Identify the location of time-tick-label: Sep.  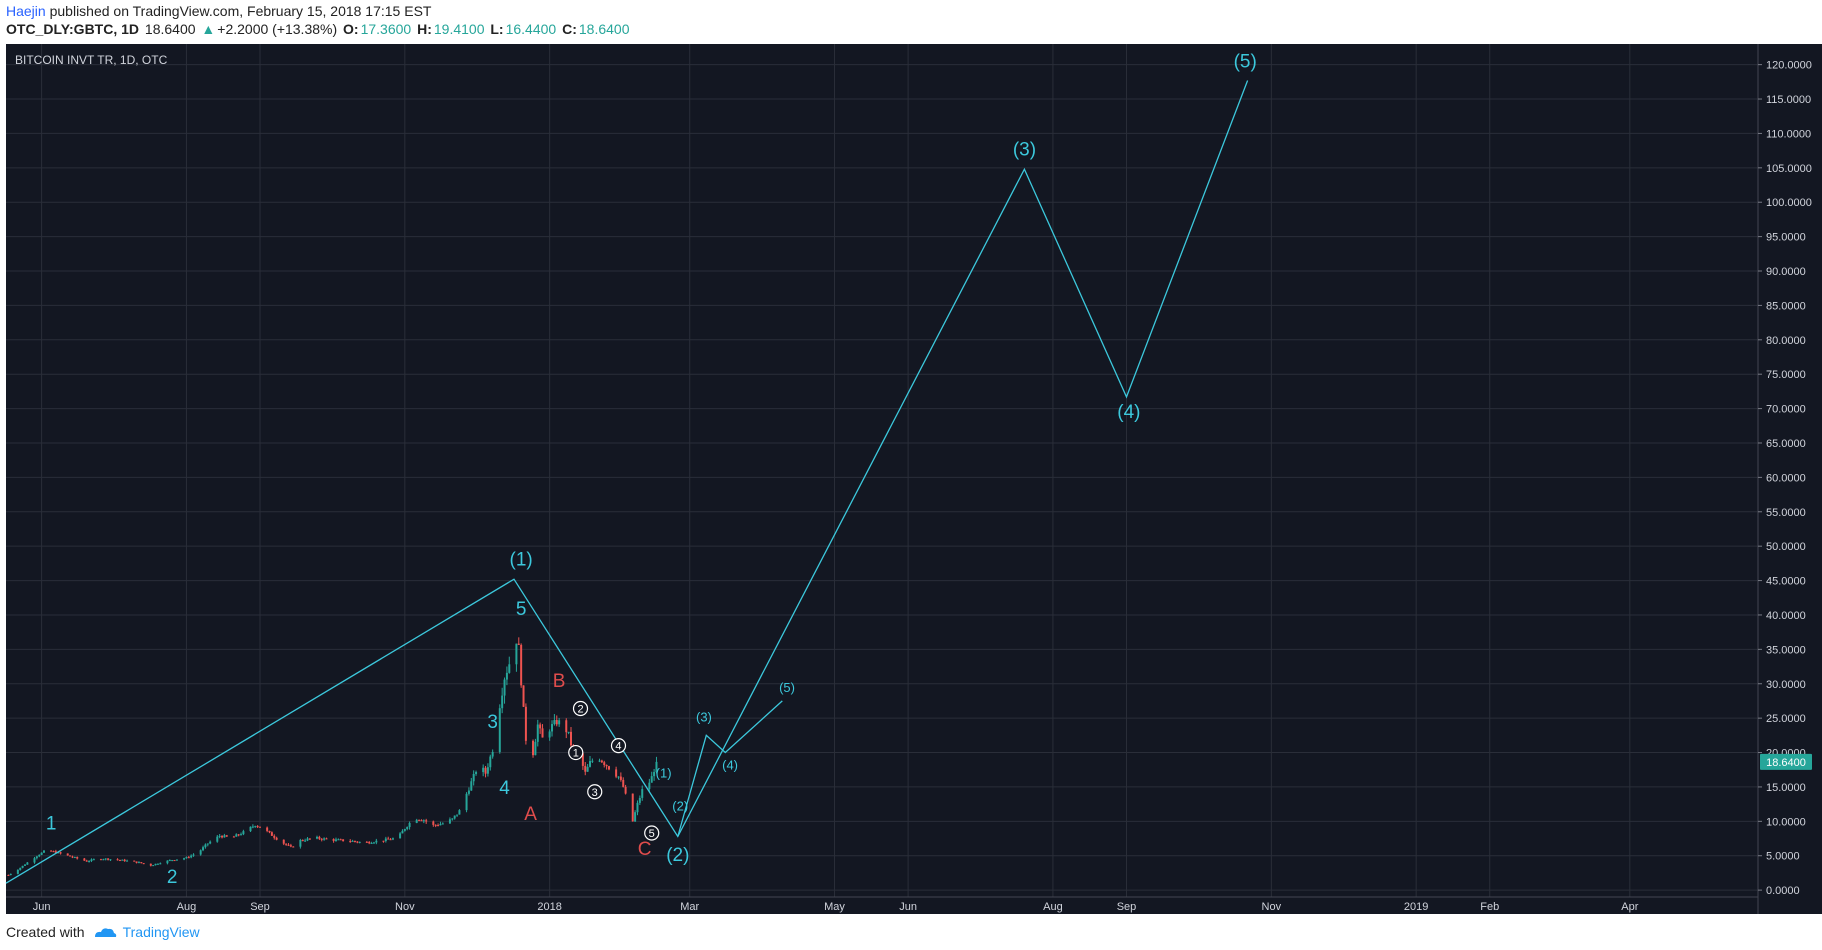
(260, 907).